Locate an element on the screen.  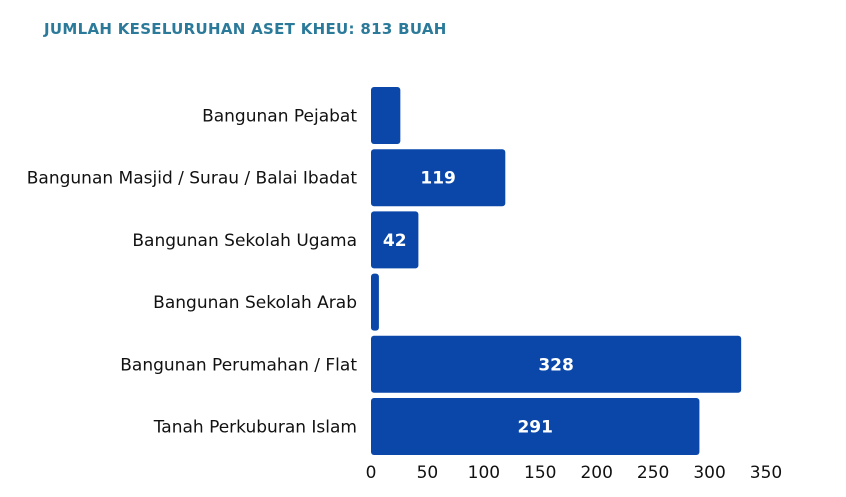
category-label-3: Bangunan Sekolah Arab is located at coordinates (255, 303).